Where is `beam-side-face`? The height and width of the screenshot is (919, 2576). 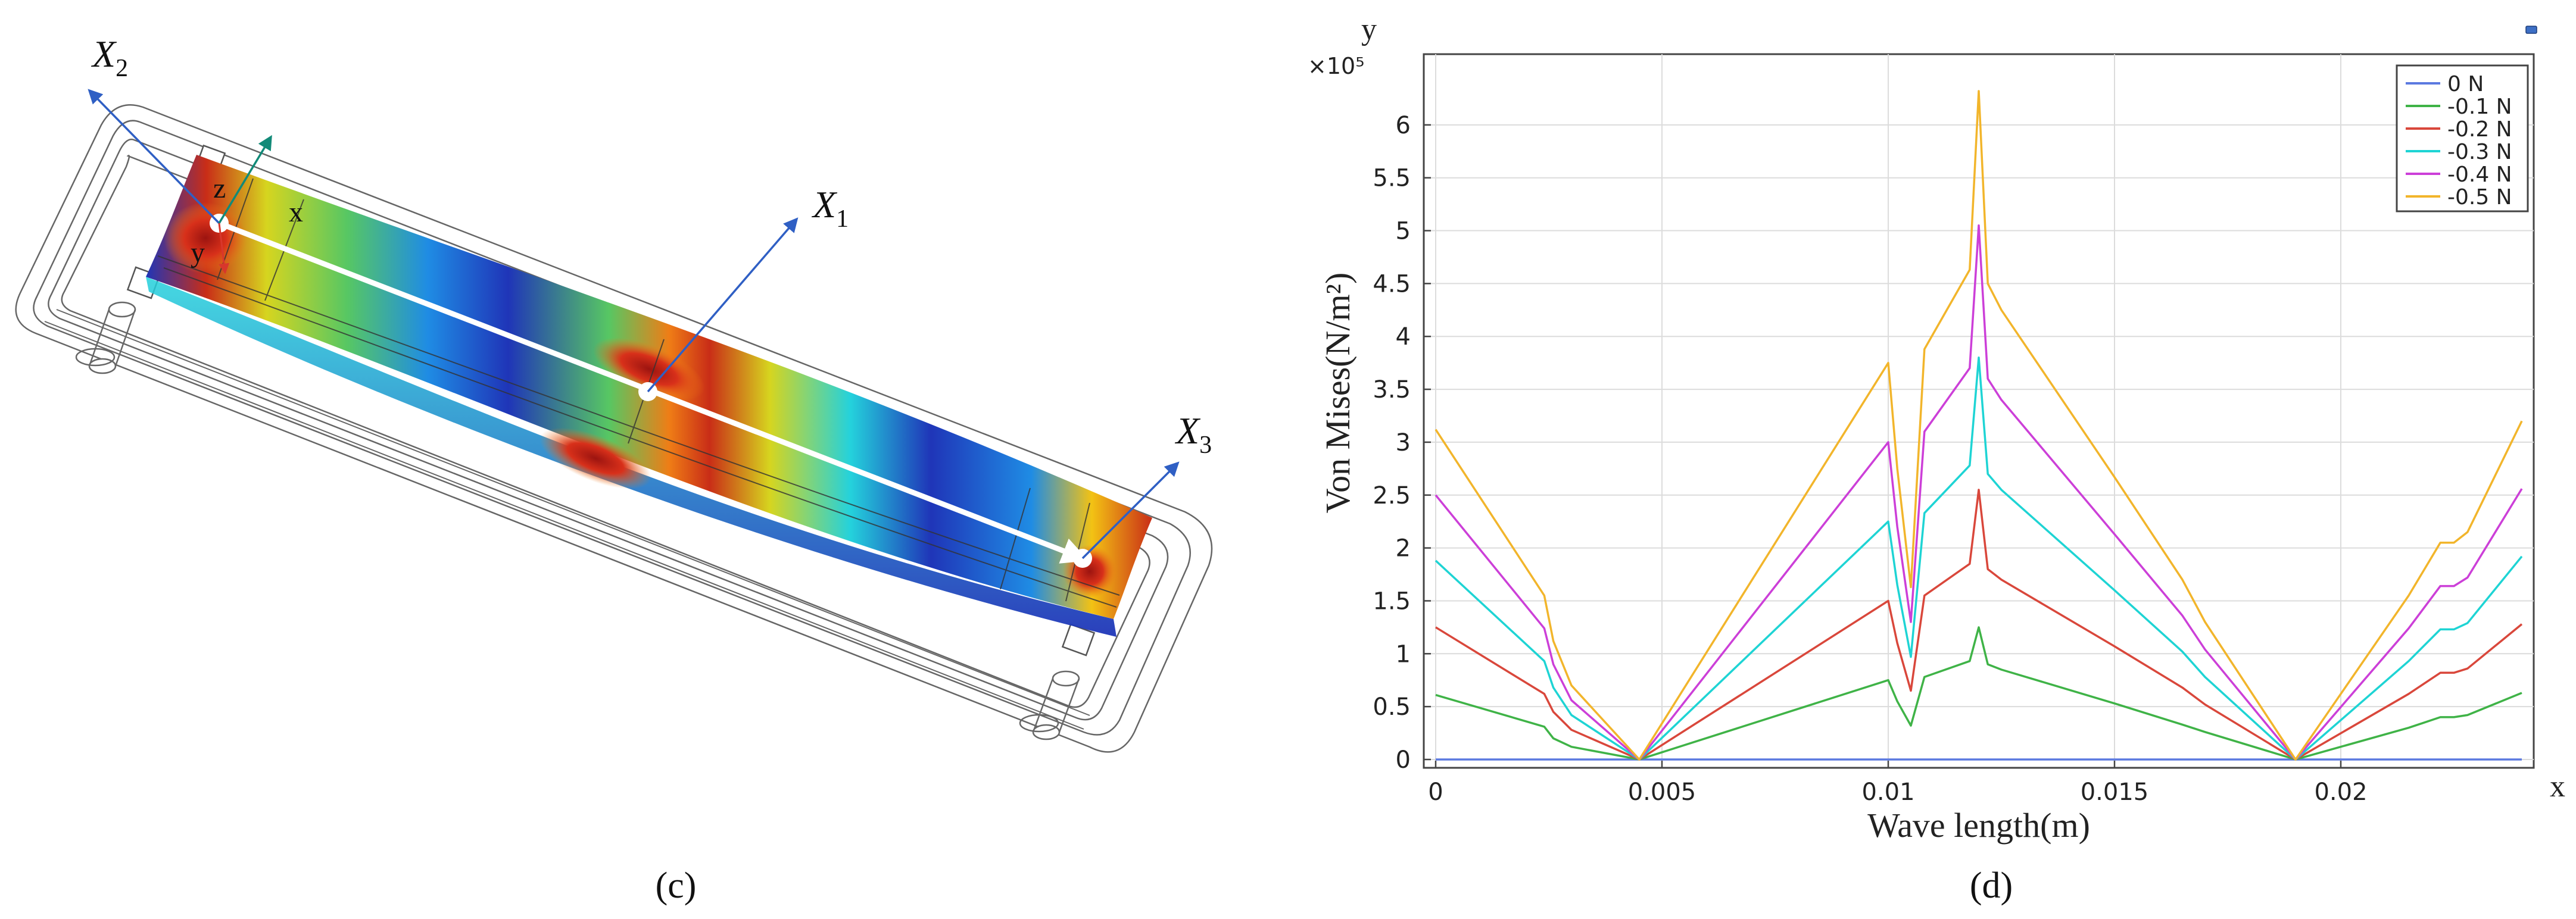
beam-side-face is located at coordinates (631, 457).